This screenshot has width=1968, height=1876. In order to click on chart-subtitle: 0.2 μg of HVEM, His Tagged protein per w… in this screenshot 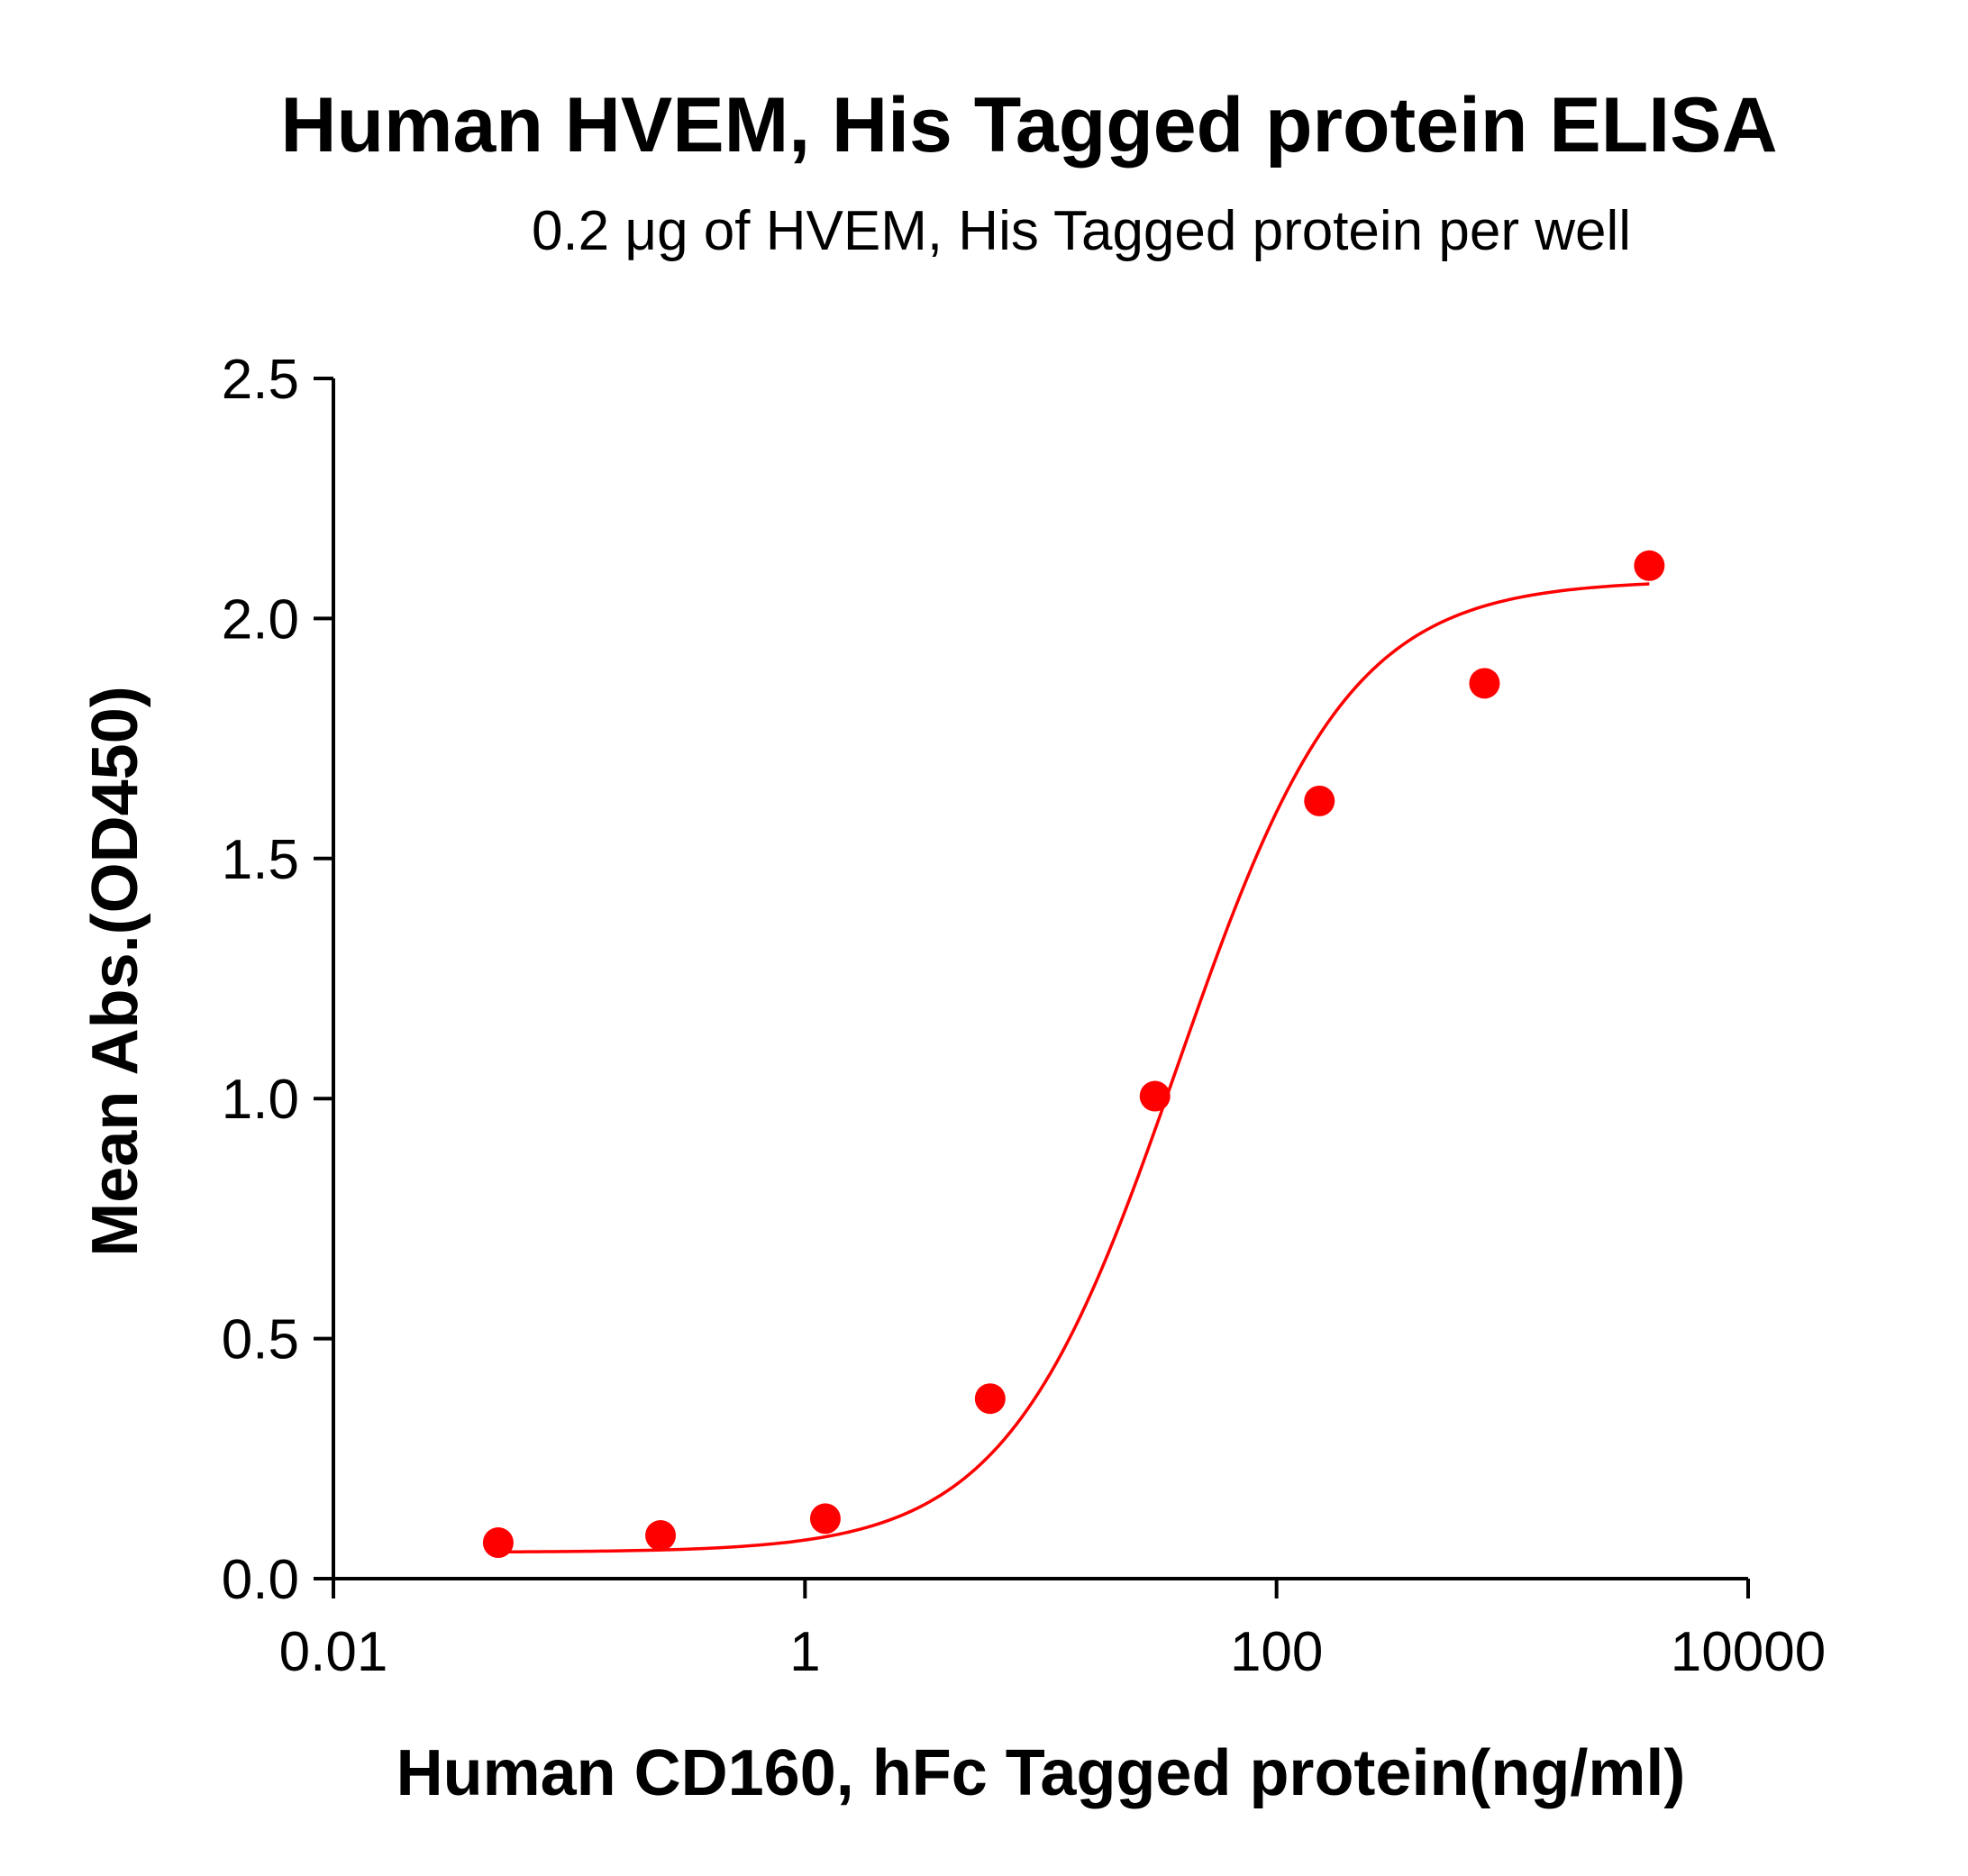, I will do `click(1081, 231)`.